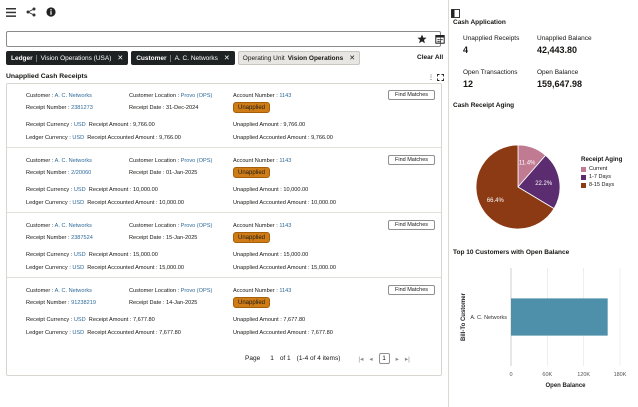 This screenshot has width=638, height=407. Describe the element at coordinates (527, 164) in the screenshot. I see `pie-slice-label: 11.4%` at that location.